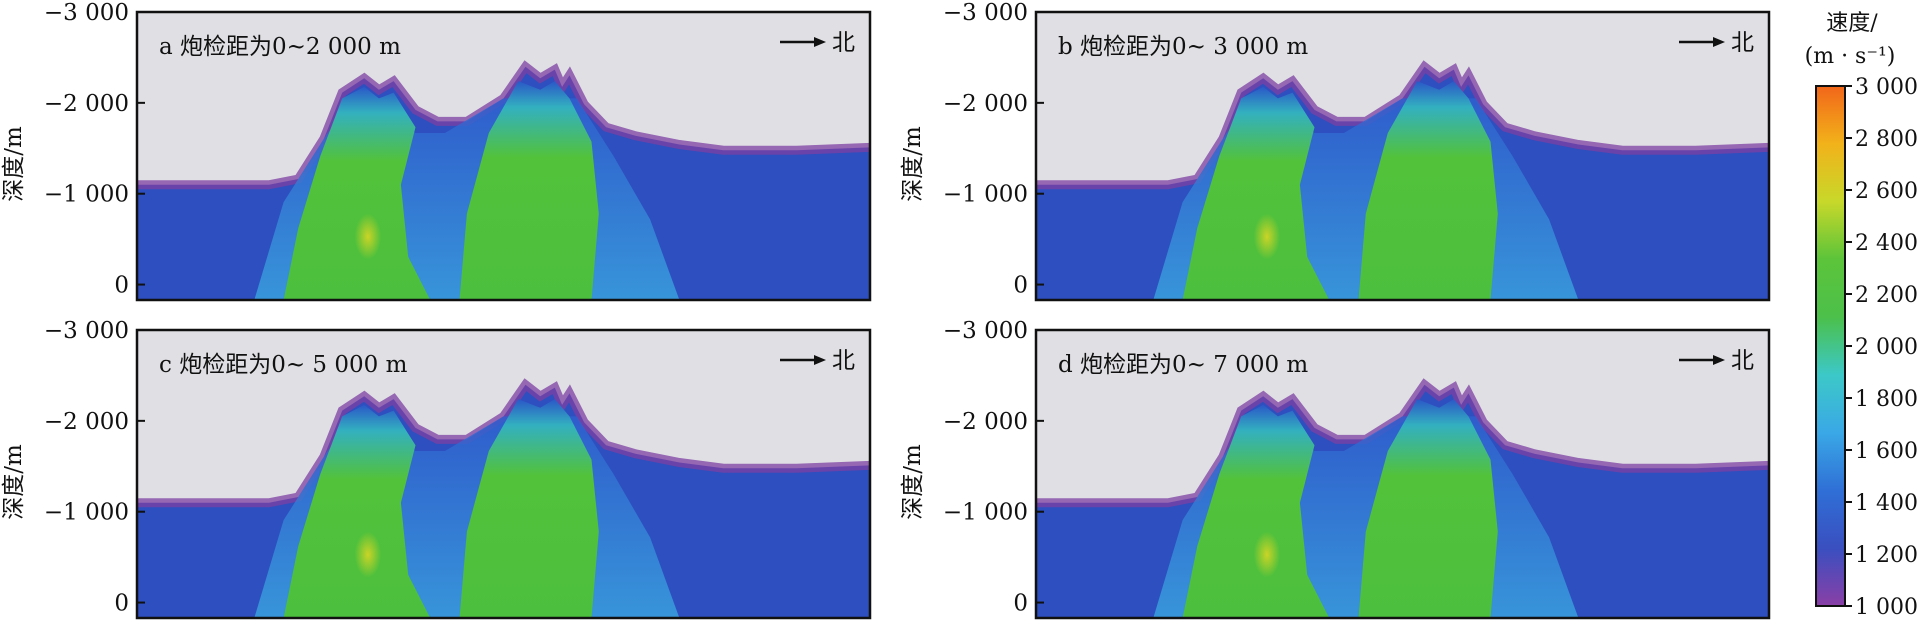  What do you see at coordinates (1850, 56) in the screenshot?
I see `colorbar-unit: (m · s⁻¹)` at bounding box center [1850, 56].